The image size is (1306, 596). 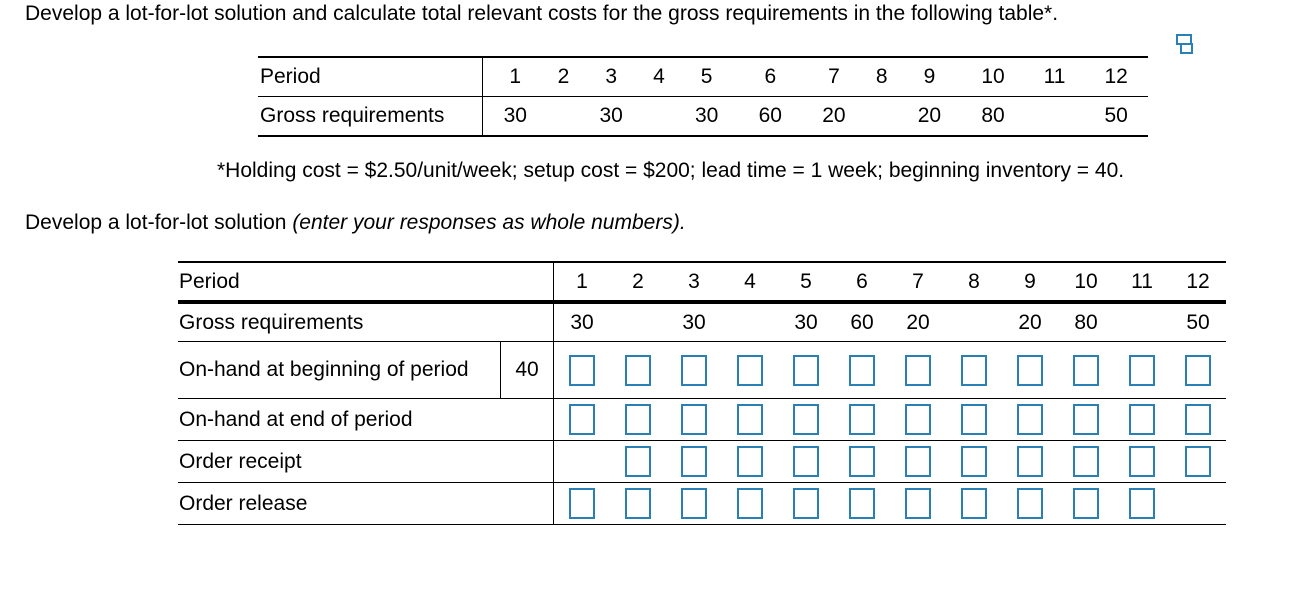 What do you see at coordinates (806, 282) in the screenshot?
I see `answer-period-cell: 5` at bounding box center [806, 282].